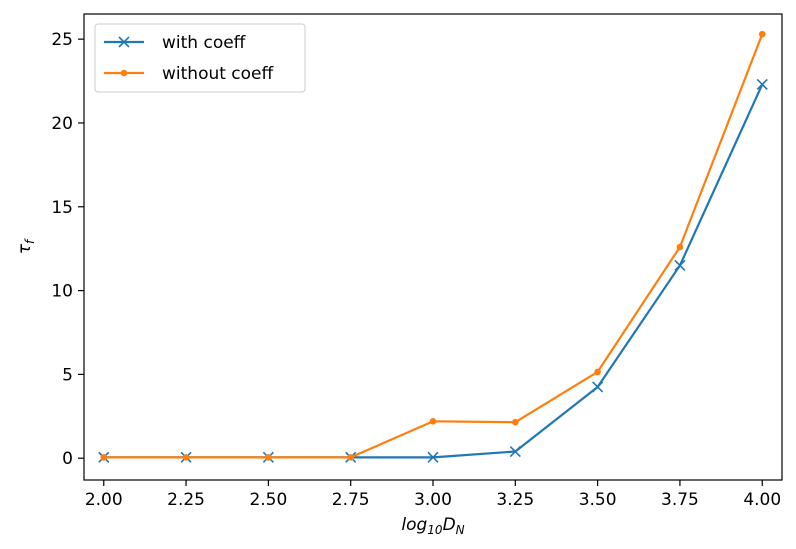  What do you see at coordinates (268, 500) in the screenshot?
I see `x-tick-label: 2.50` at bounding box center [268, 500].